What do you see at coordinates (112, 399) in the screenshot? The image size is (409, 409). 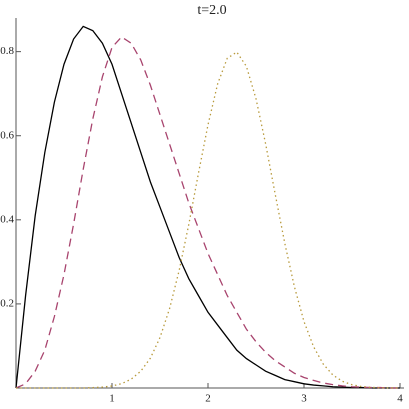 I see `x-tick-label: 1` at bounding box center [112, 399].